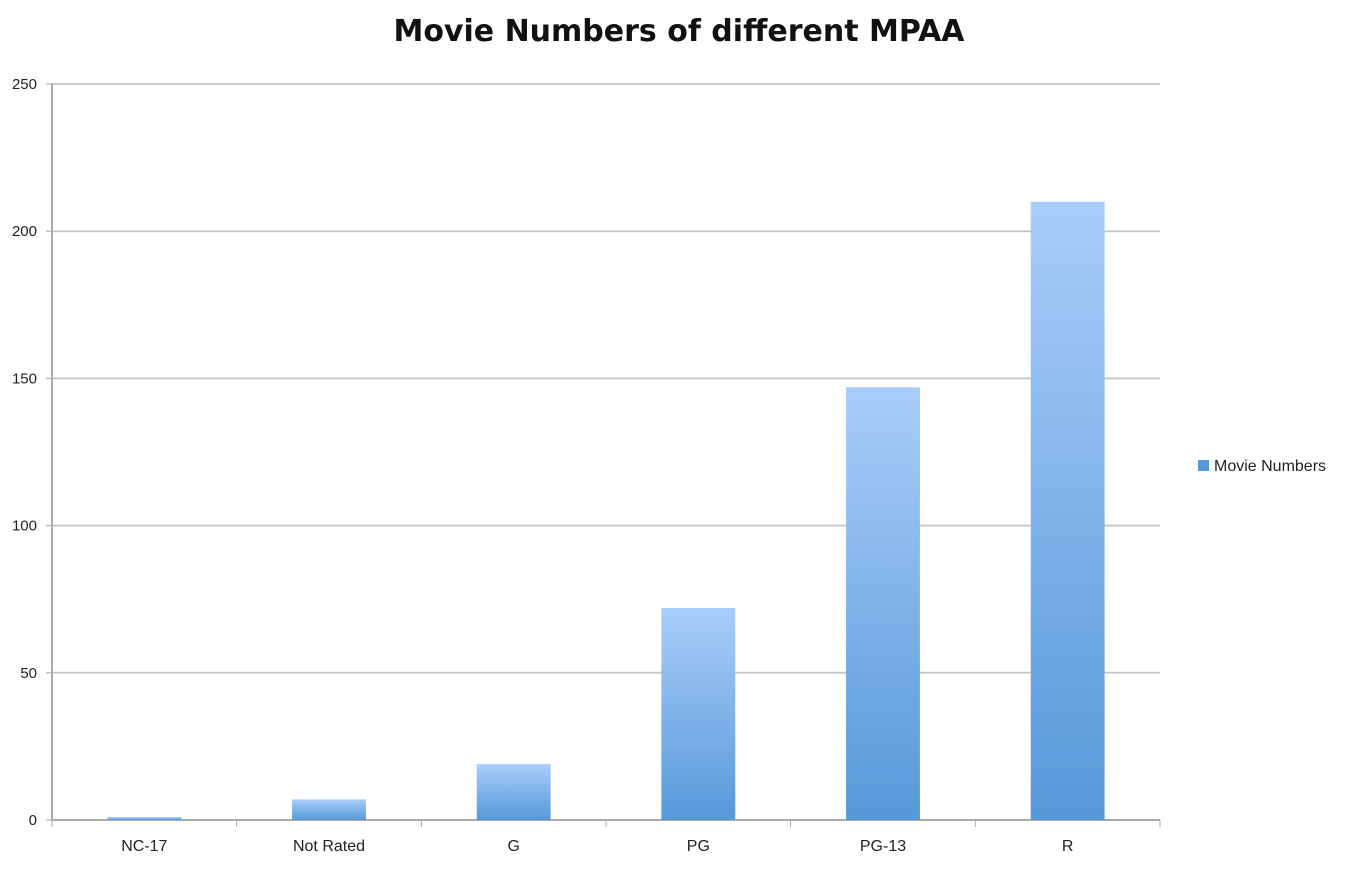  I want to click on legend-swatch, so click(1203, 465).